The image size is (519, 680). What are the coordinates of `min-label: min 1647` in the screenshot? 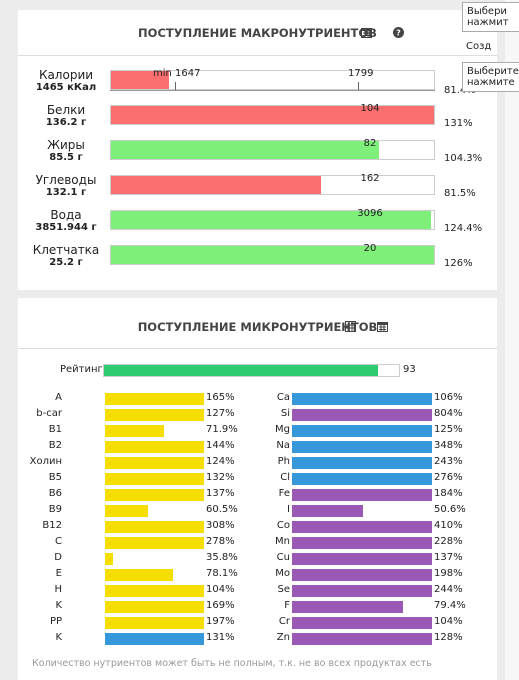 It's located at (177, 73).